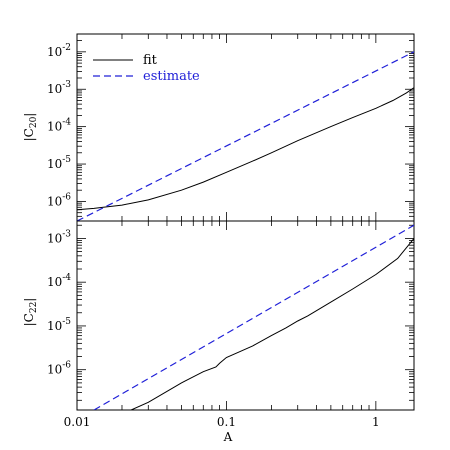 This screenshot has width=450, height=450. I want to click on legend-fit-label: fit, so click(150, 60).